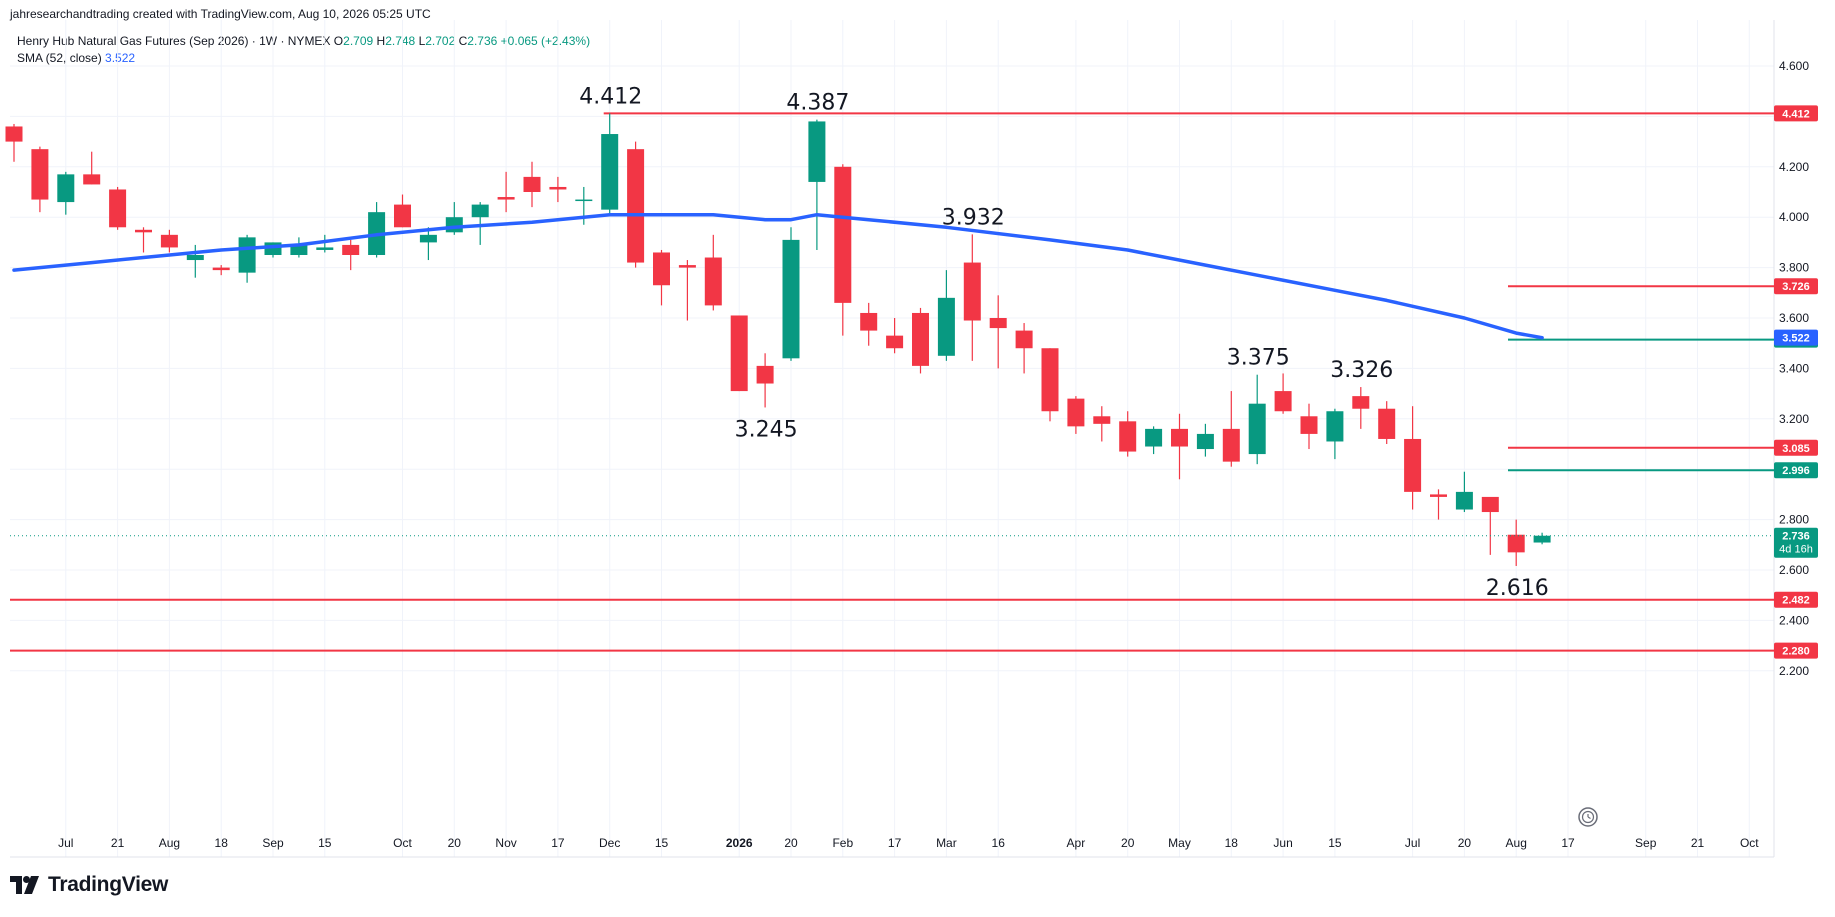  Describe the element at coordinates (1794, 268) in the screenshot. I see `y-tick-3.800: 3.800` at that location.